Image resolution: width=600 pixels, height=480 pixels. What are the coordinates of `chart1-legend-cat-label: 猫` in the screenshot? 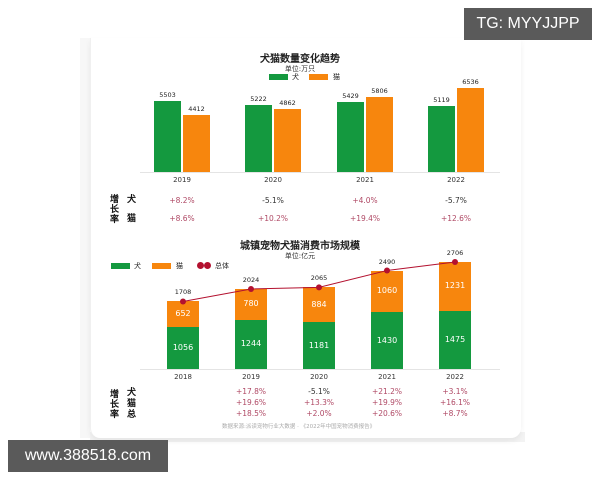 It's located at (336, 77).